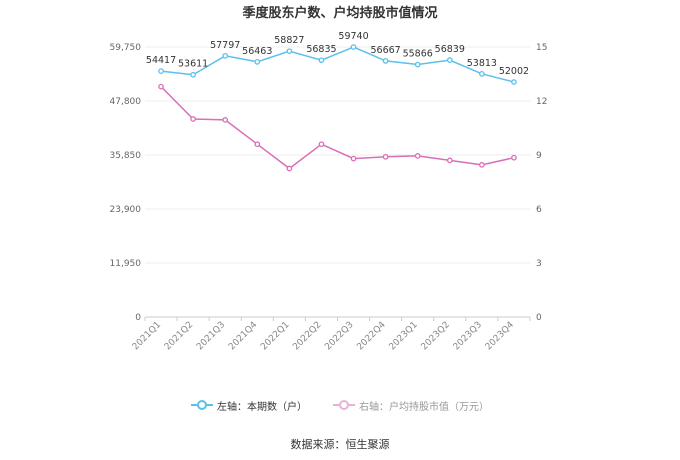 This screenshot has height=460, width=680. Describe the element at coordinates (339, 13) in the screenshot. I see `chart-title: 季度股东户数、户均持股市值情况` at that location.